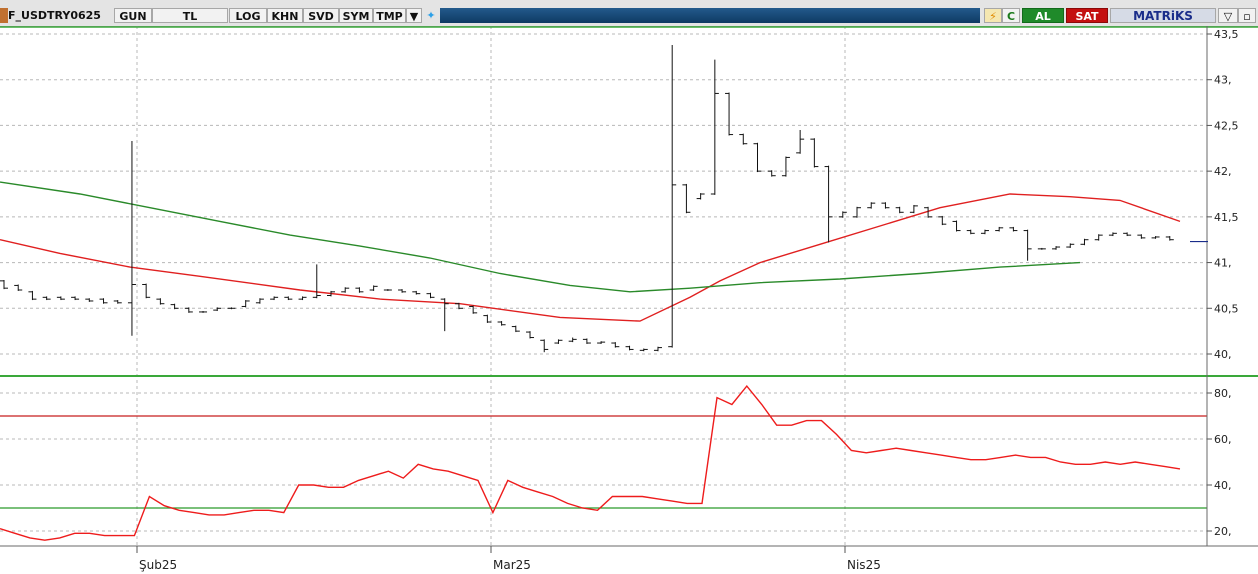 This screenshot has height=574, width=1258. Describe the element at coordinates (1223, 485) in the screenshot. I see `osc-tick-label: 40,` at that location.